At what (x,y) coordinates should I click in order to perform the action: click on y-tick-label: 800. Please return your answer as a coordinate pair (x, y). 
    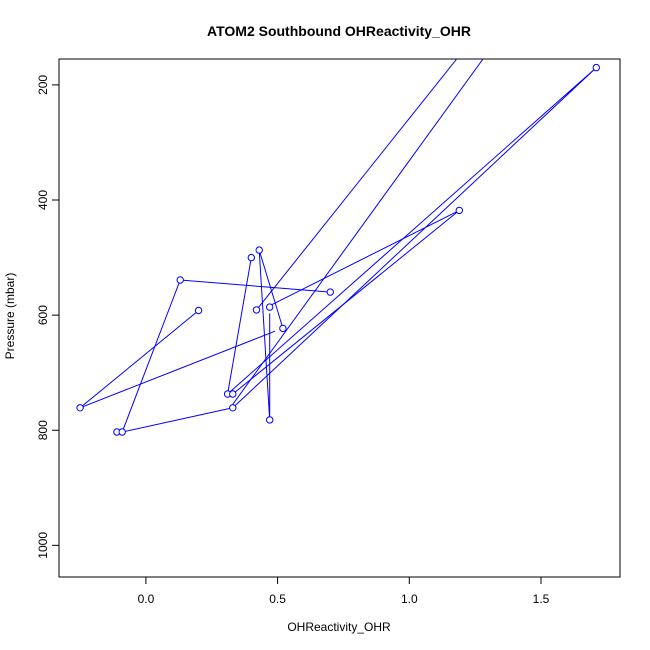
    Looking at the image, I should click on (43, 430).